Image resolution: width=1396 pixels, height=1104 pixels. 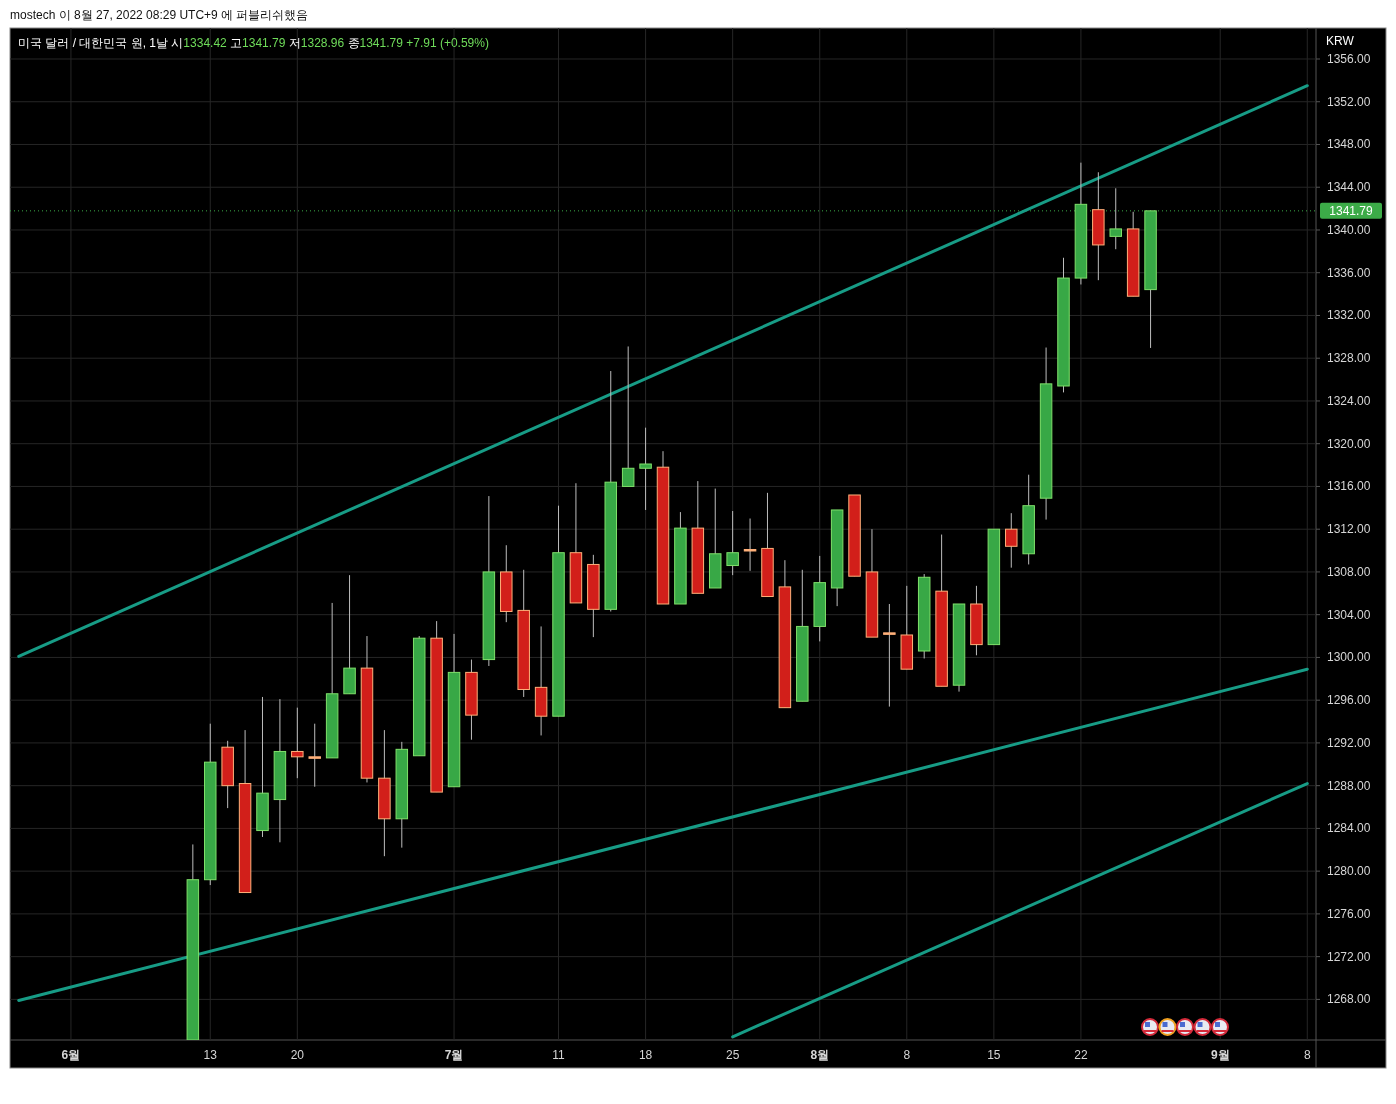 I want to click on x-tick-label: 25, so click(x=732, y=1055).